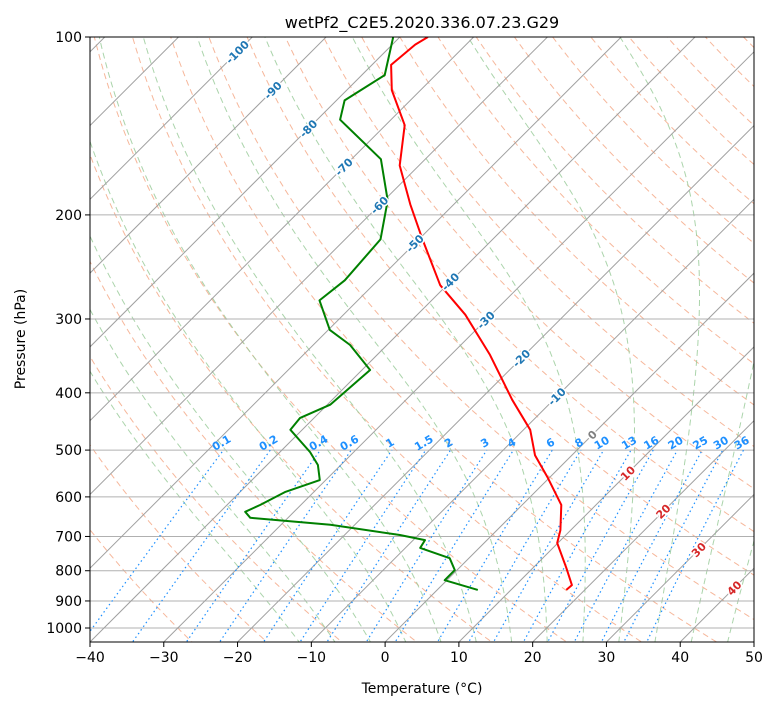  Describe the element at coordinates (68, 451) in the screenshot. I see `y-tick-label: 500` at that location.